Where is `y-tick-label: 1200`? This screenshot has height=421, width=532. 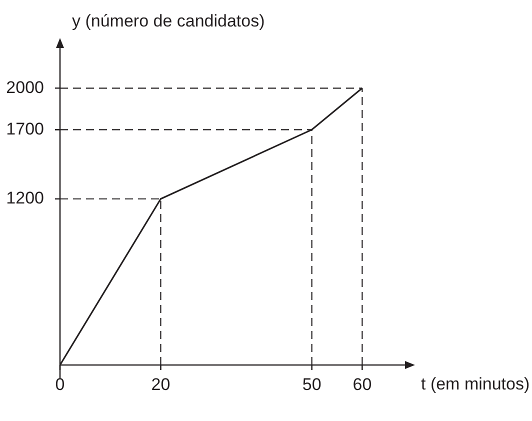 y-tick-label: 1200 is located at coordinates (25, 198).